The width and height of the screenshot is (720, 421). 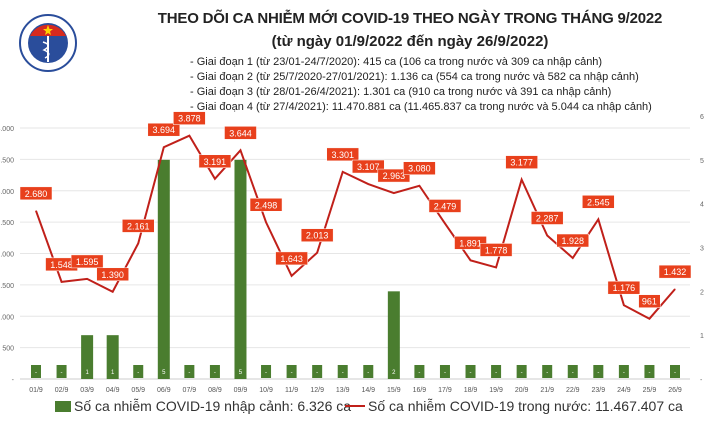 What do you see at coordinates (702, 161) in the screenshot?
I see `right-axis-tick: 5` at bounding box center [702, 161].